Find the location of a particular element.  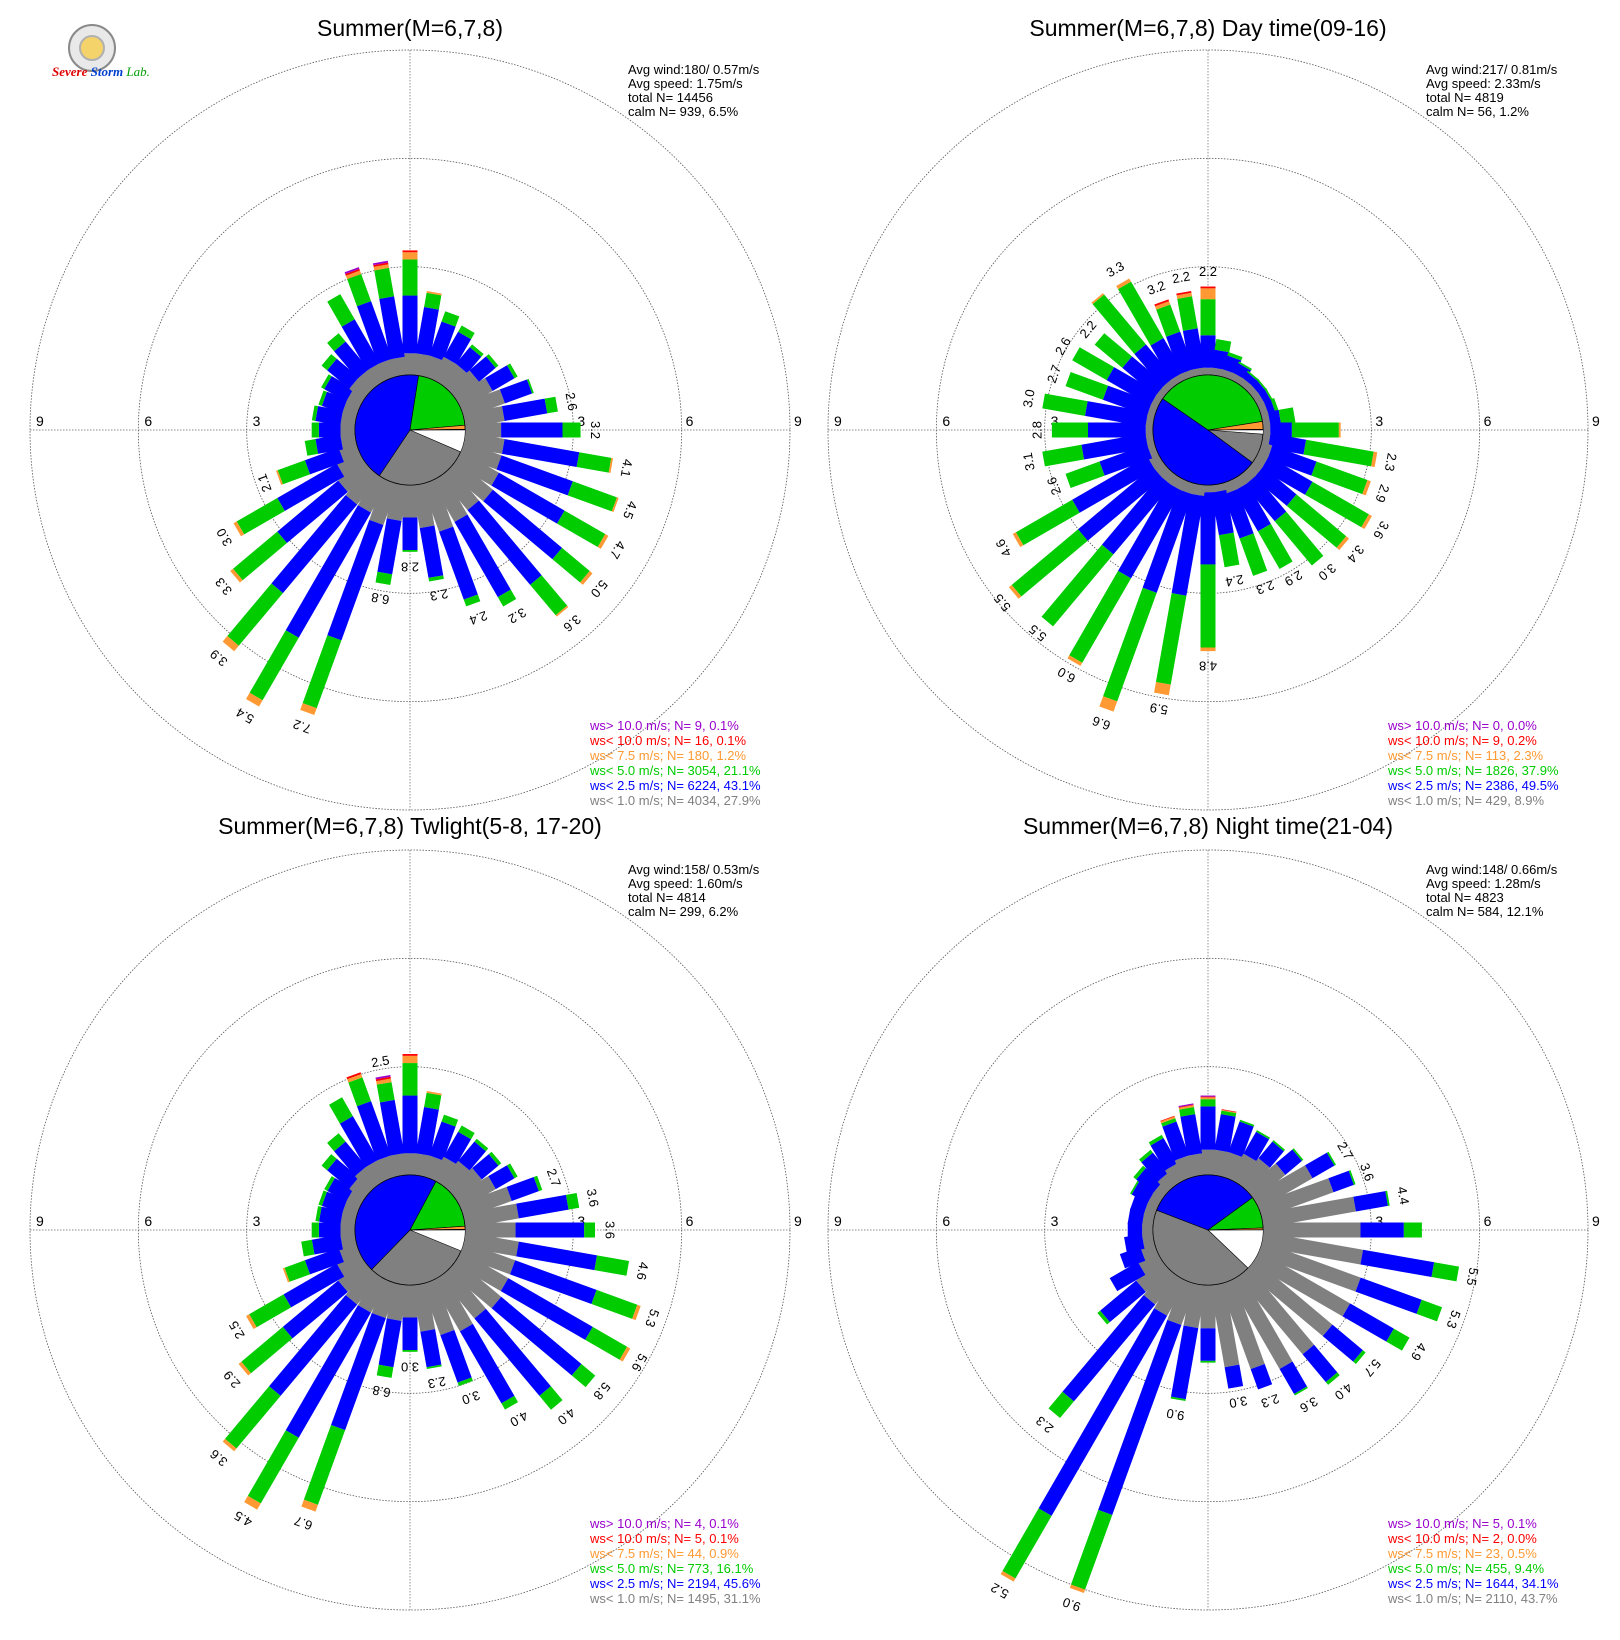

bar-value-label: 2.2 is located at coordinates (1208, 271).